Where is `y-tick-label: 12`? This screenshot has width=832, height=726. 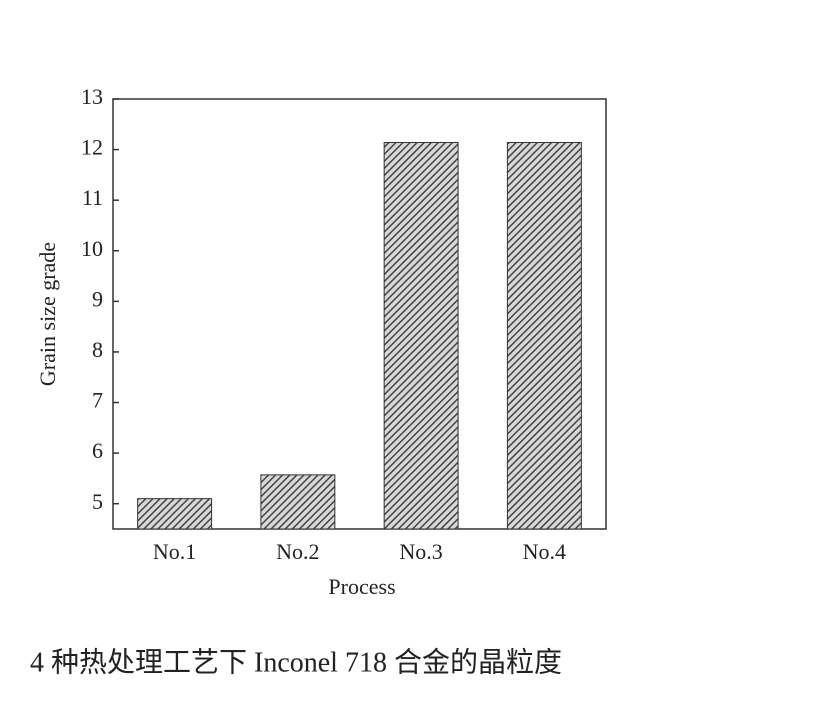 y-tick-label: 12 is located at coordinates (92, 147).